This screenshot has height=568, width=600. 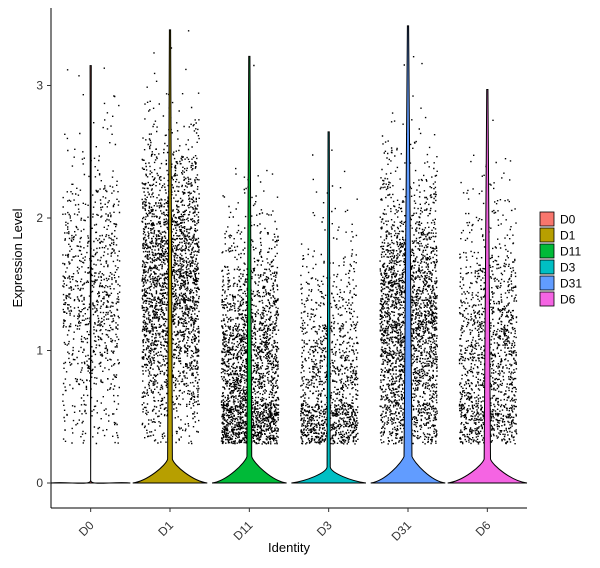 I want to click on points-D3, so click(x=329, y=297).